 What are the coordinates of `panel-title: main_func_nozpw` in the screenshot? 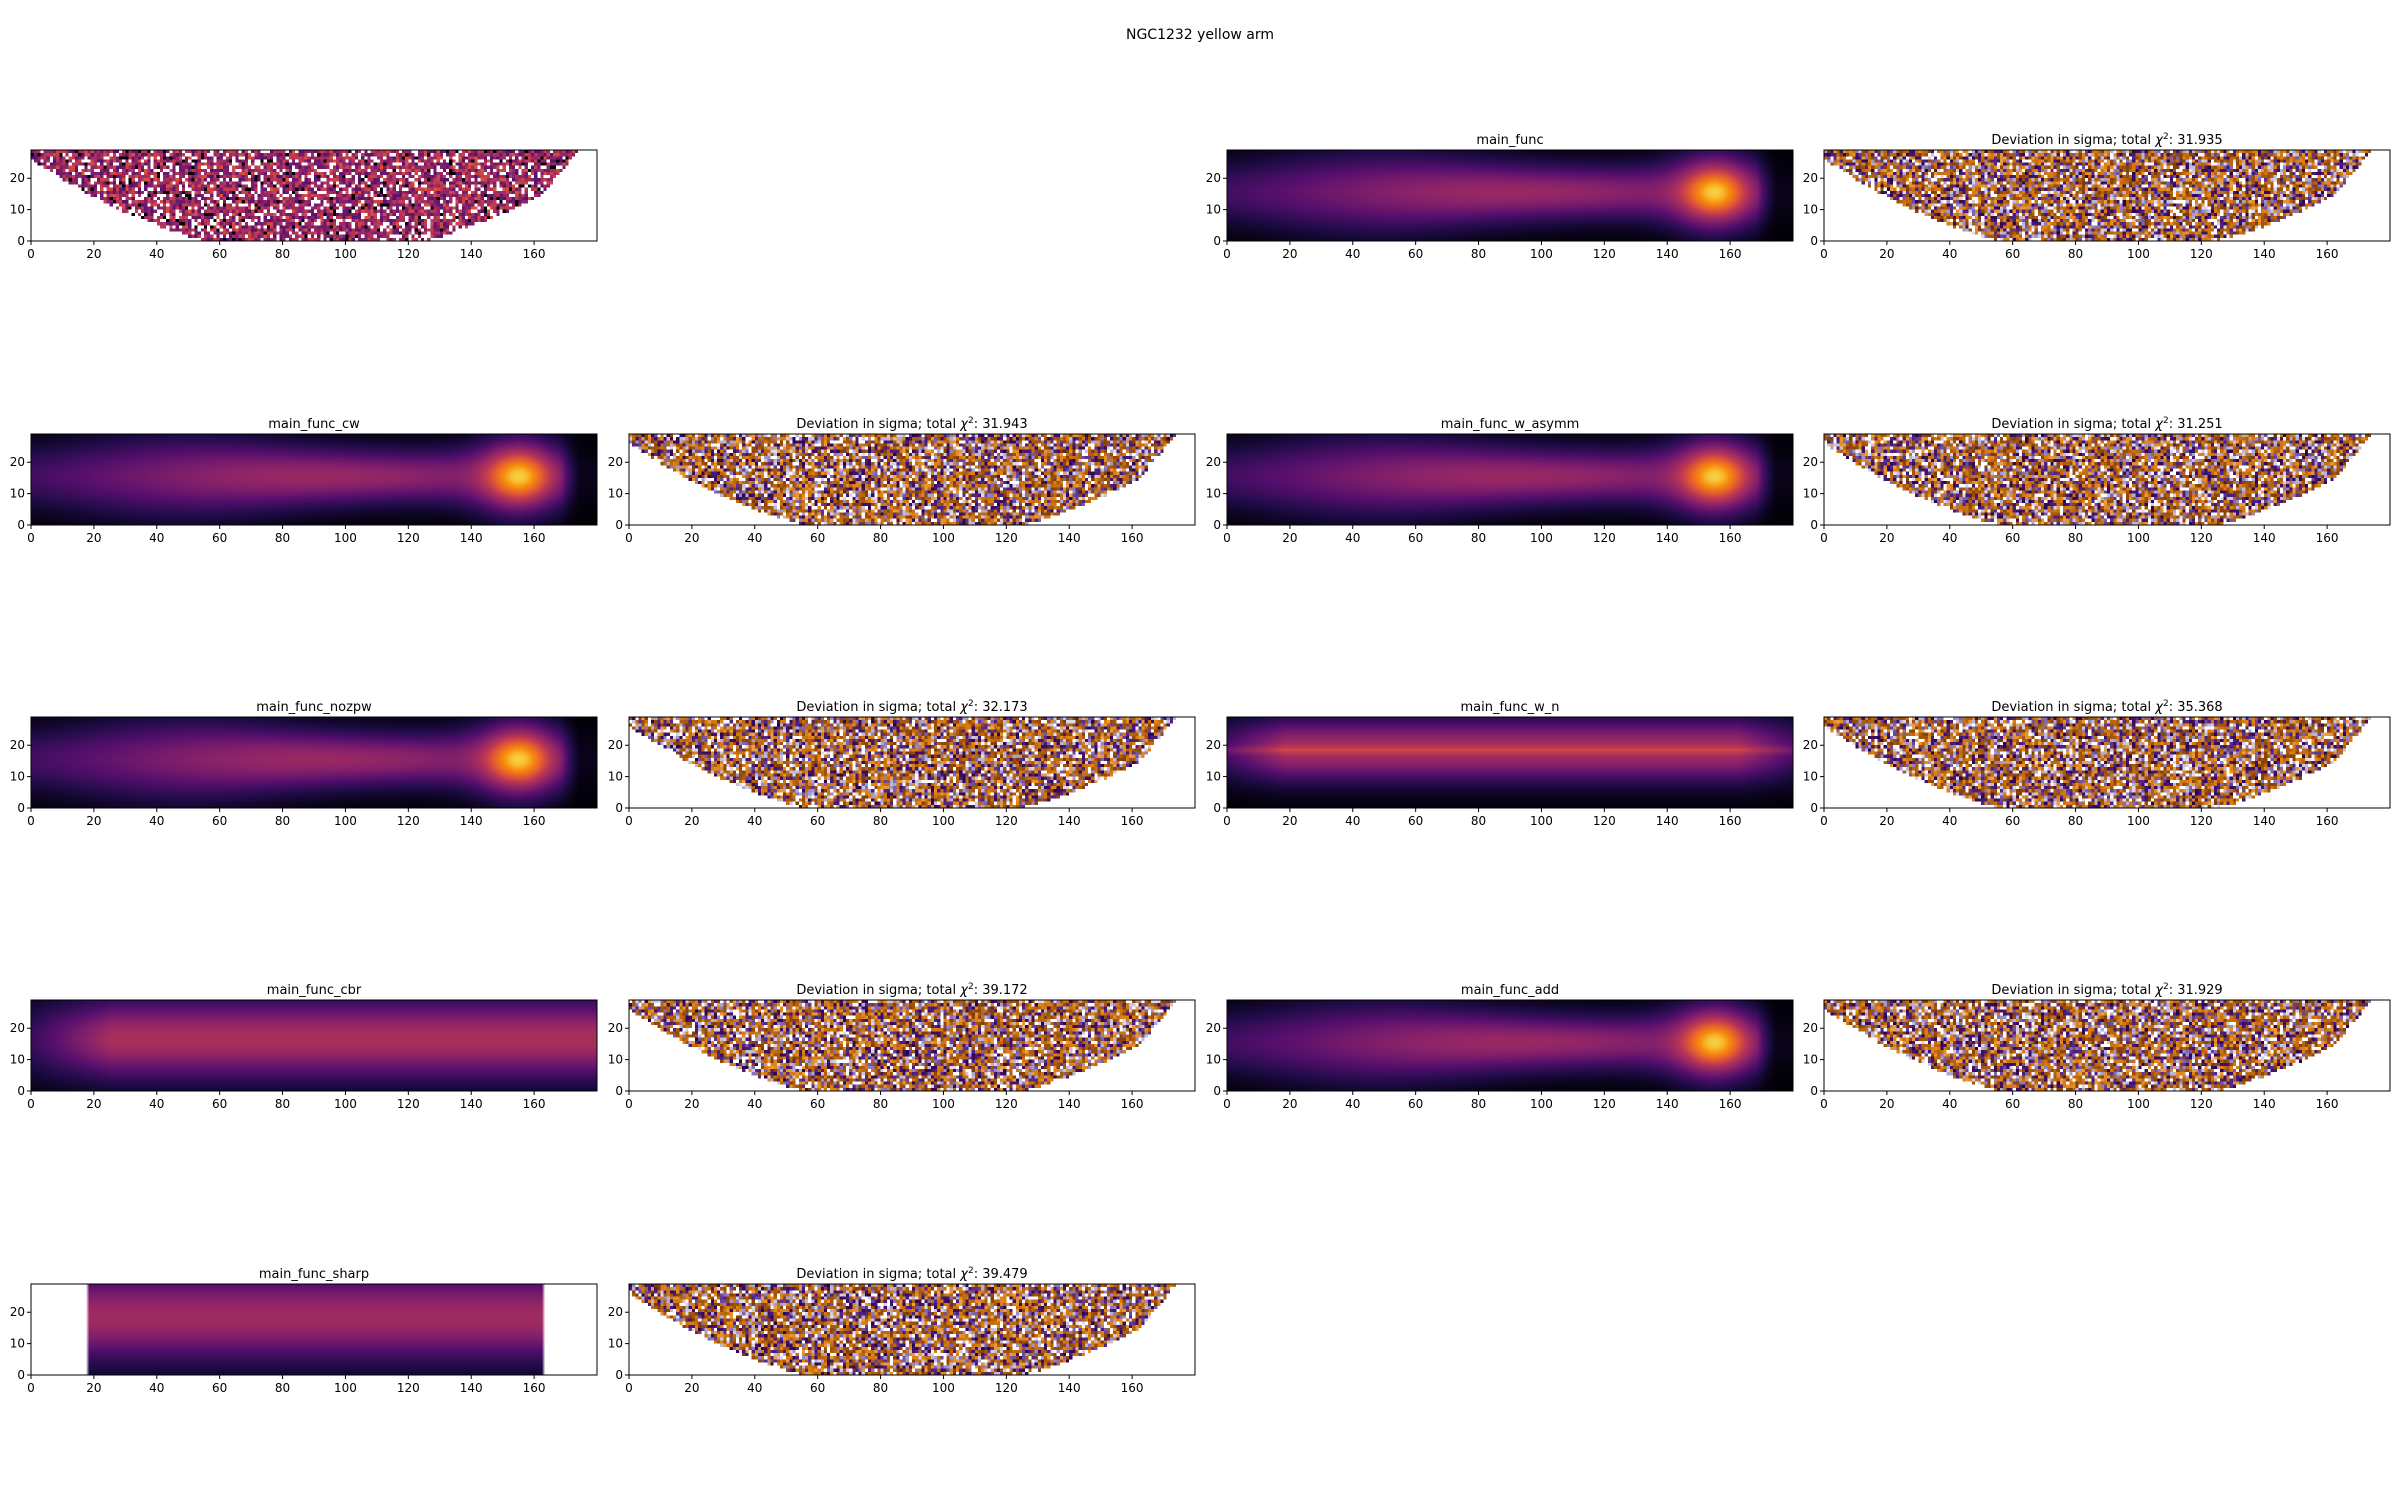 It's located at (314, 707).